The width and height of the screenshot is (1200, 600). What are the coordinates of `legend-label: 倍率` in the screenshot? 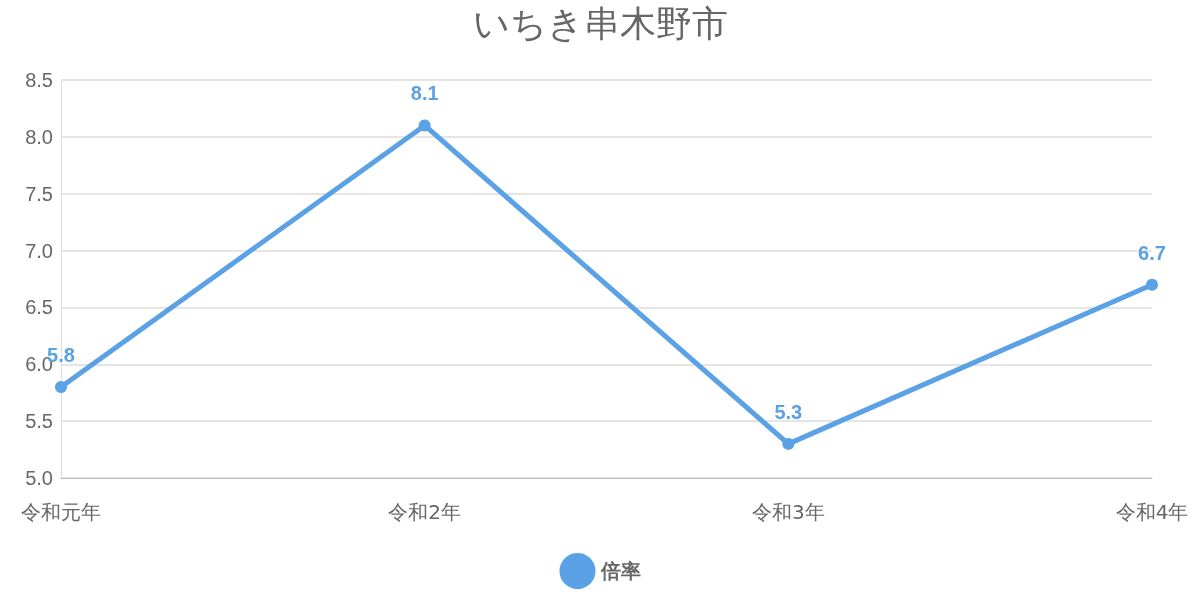 It's located at (620, 571).